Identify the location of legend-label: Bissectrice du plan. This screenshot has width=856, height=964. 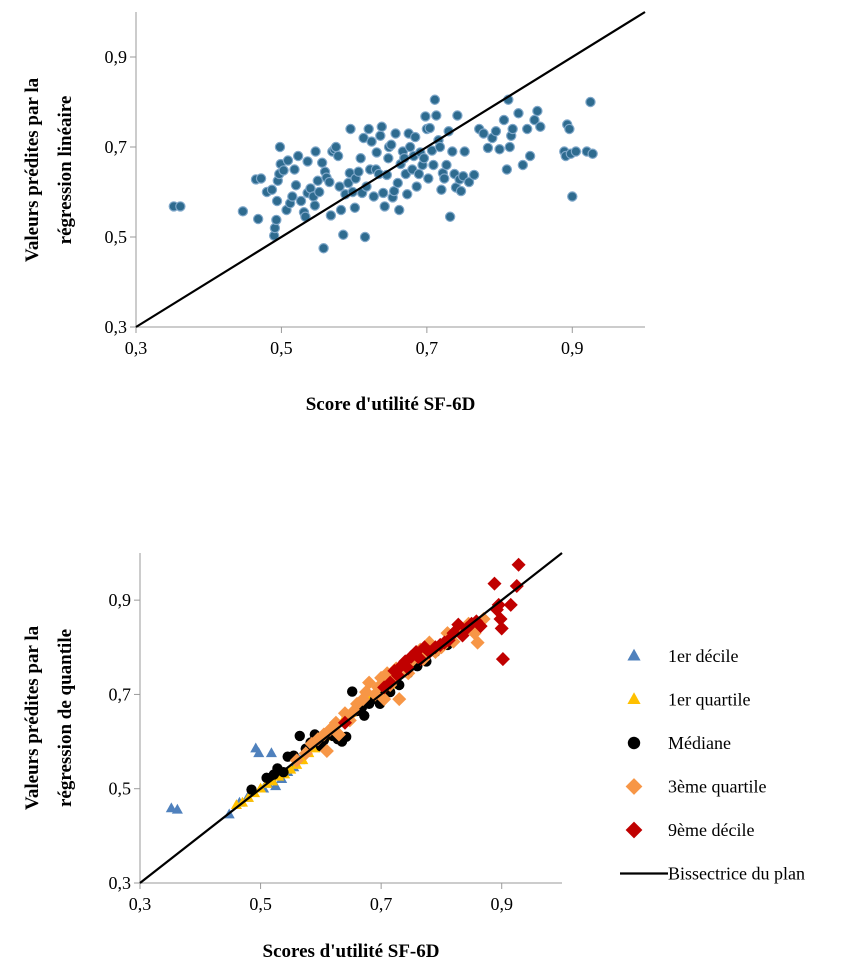
(736, 874).